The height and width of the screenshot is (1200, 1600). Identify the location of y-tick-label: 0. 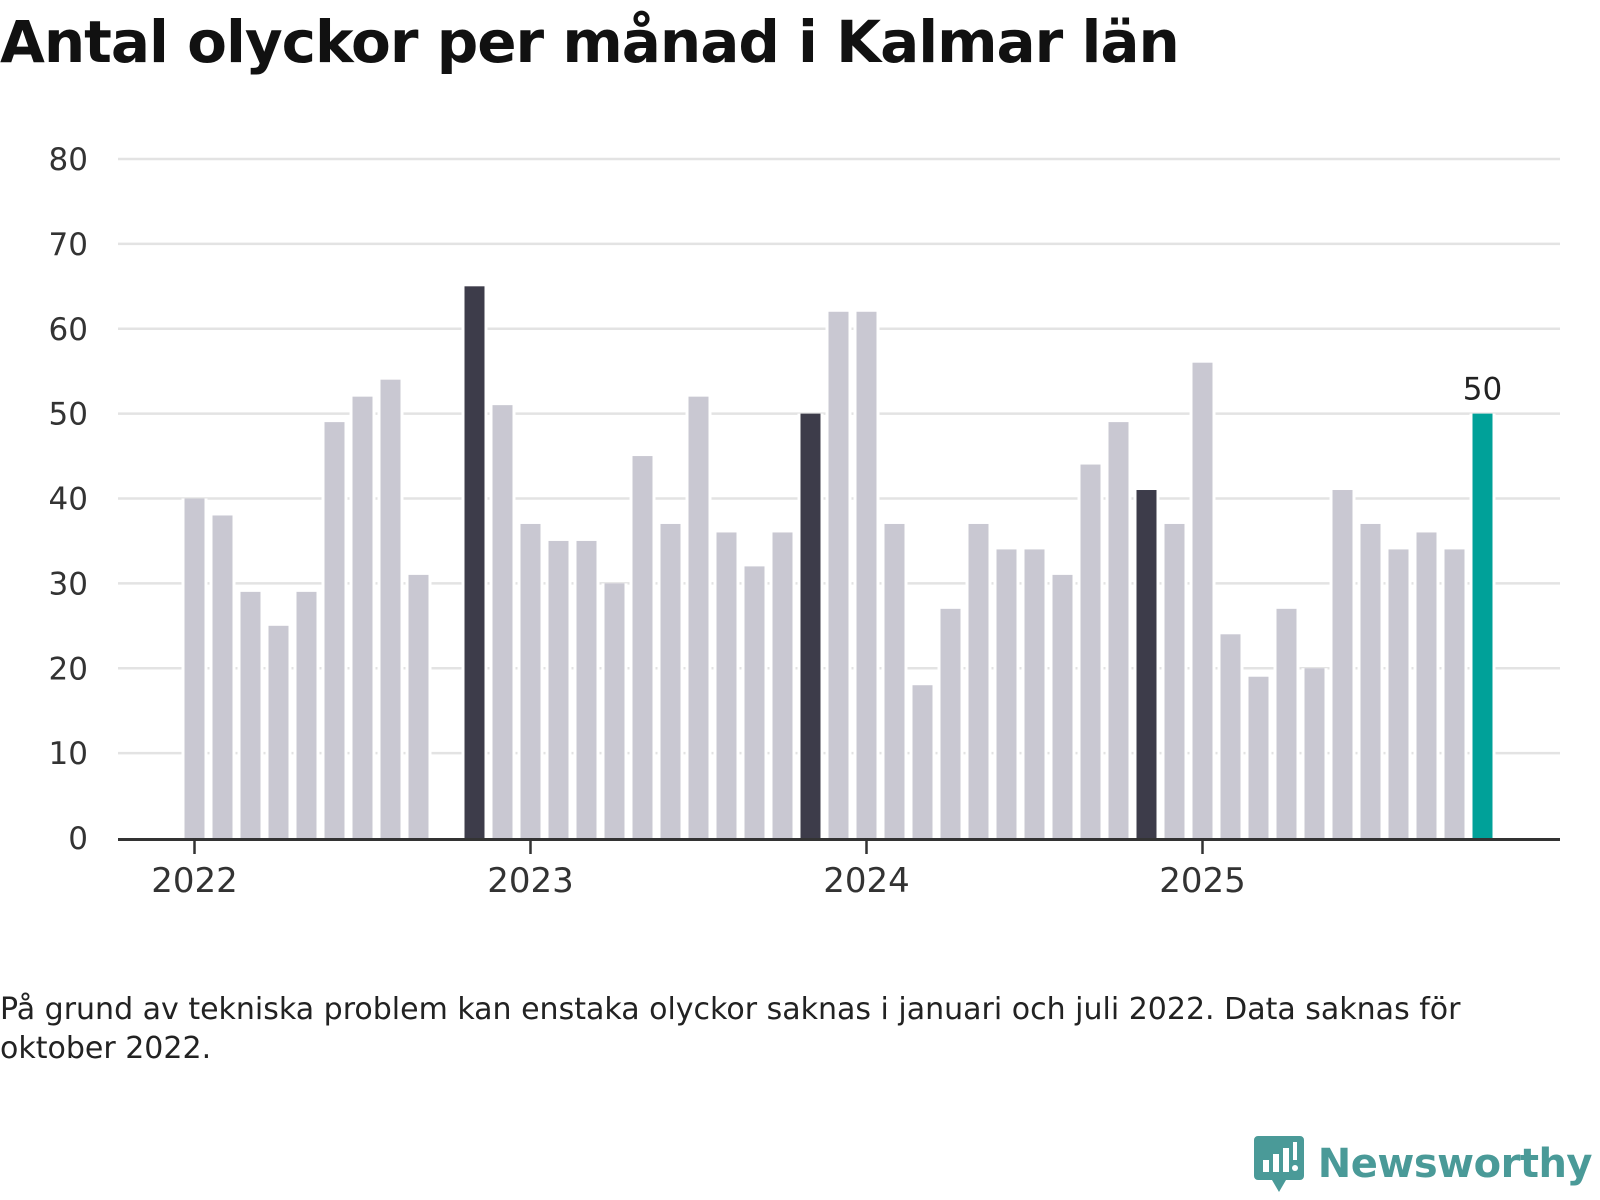
(78, 839).